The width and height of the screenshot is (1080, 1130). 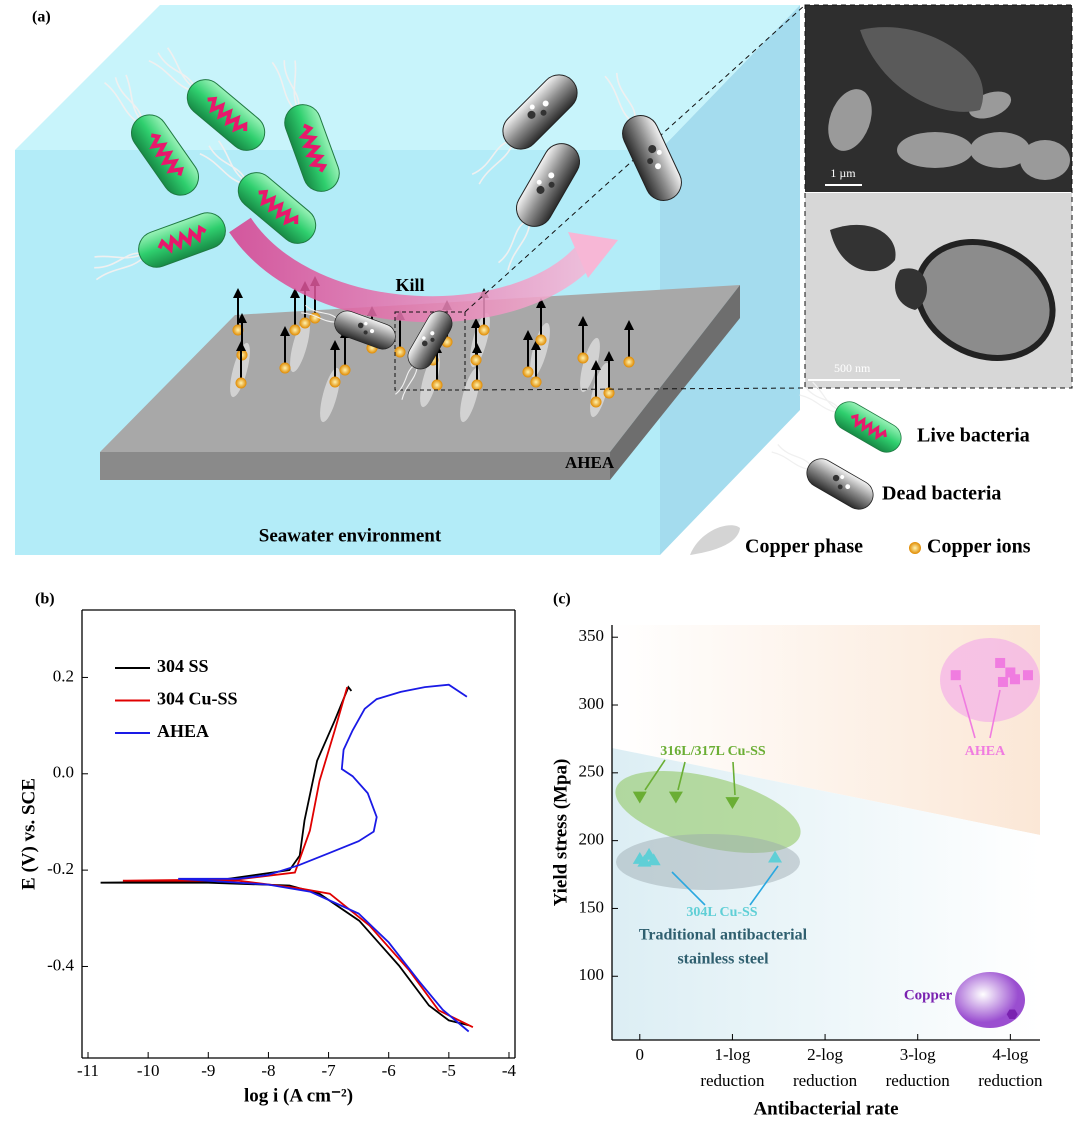 I want to click on legend-label: 304 SS, so click(x=183, y=666).